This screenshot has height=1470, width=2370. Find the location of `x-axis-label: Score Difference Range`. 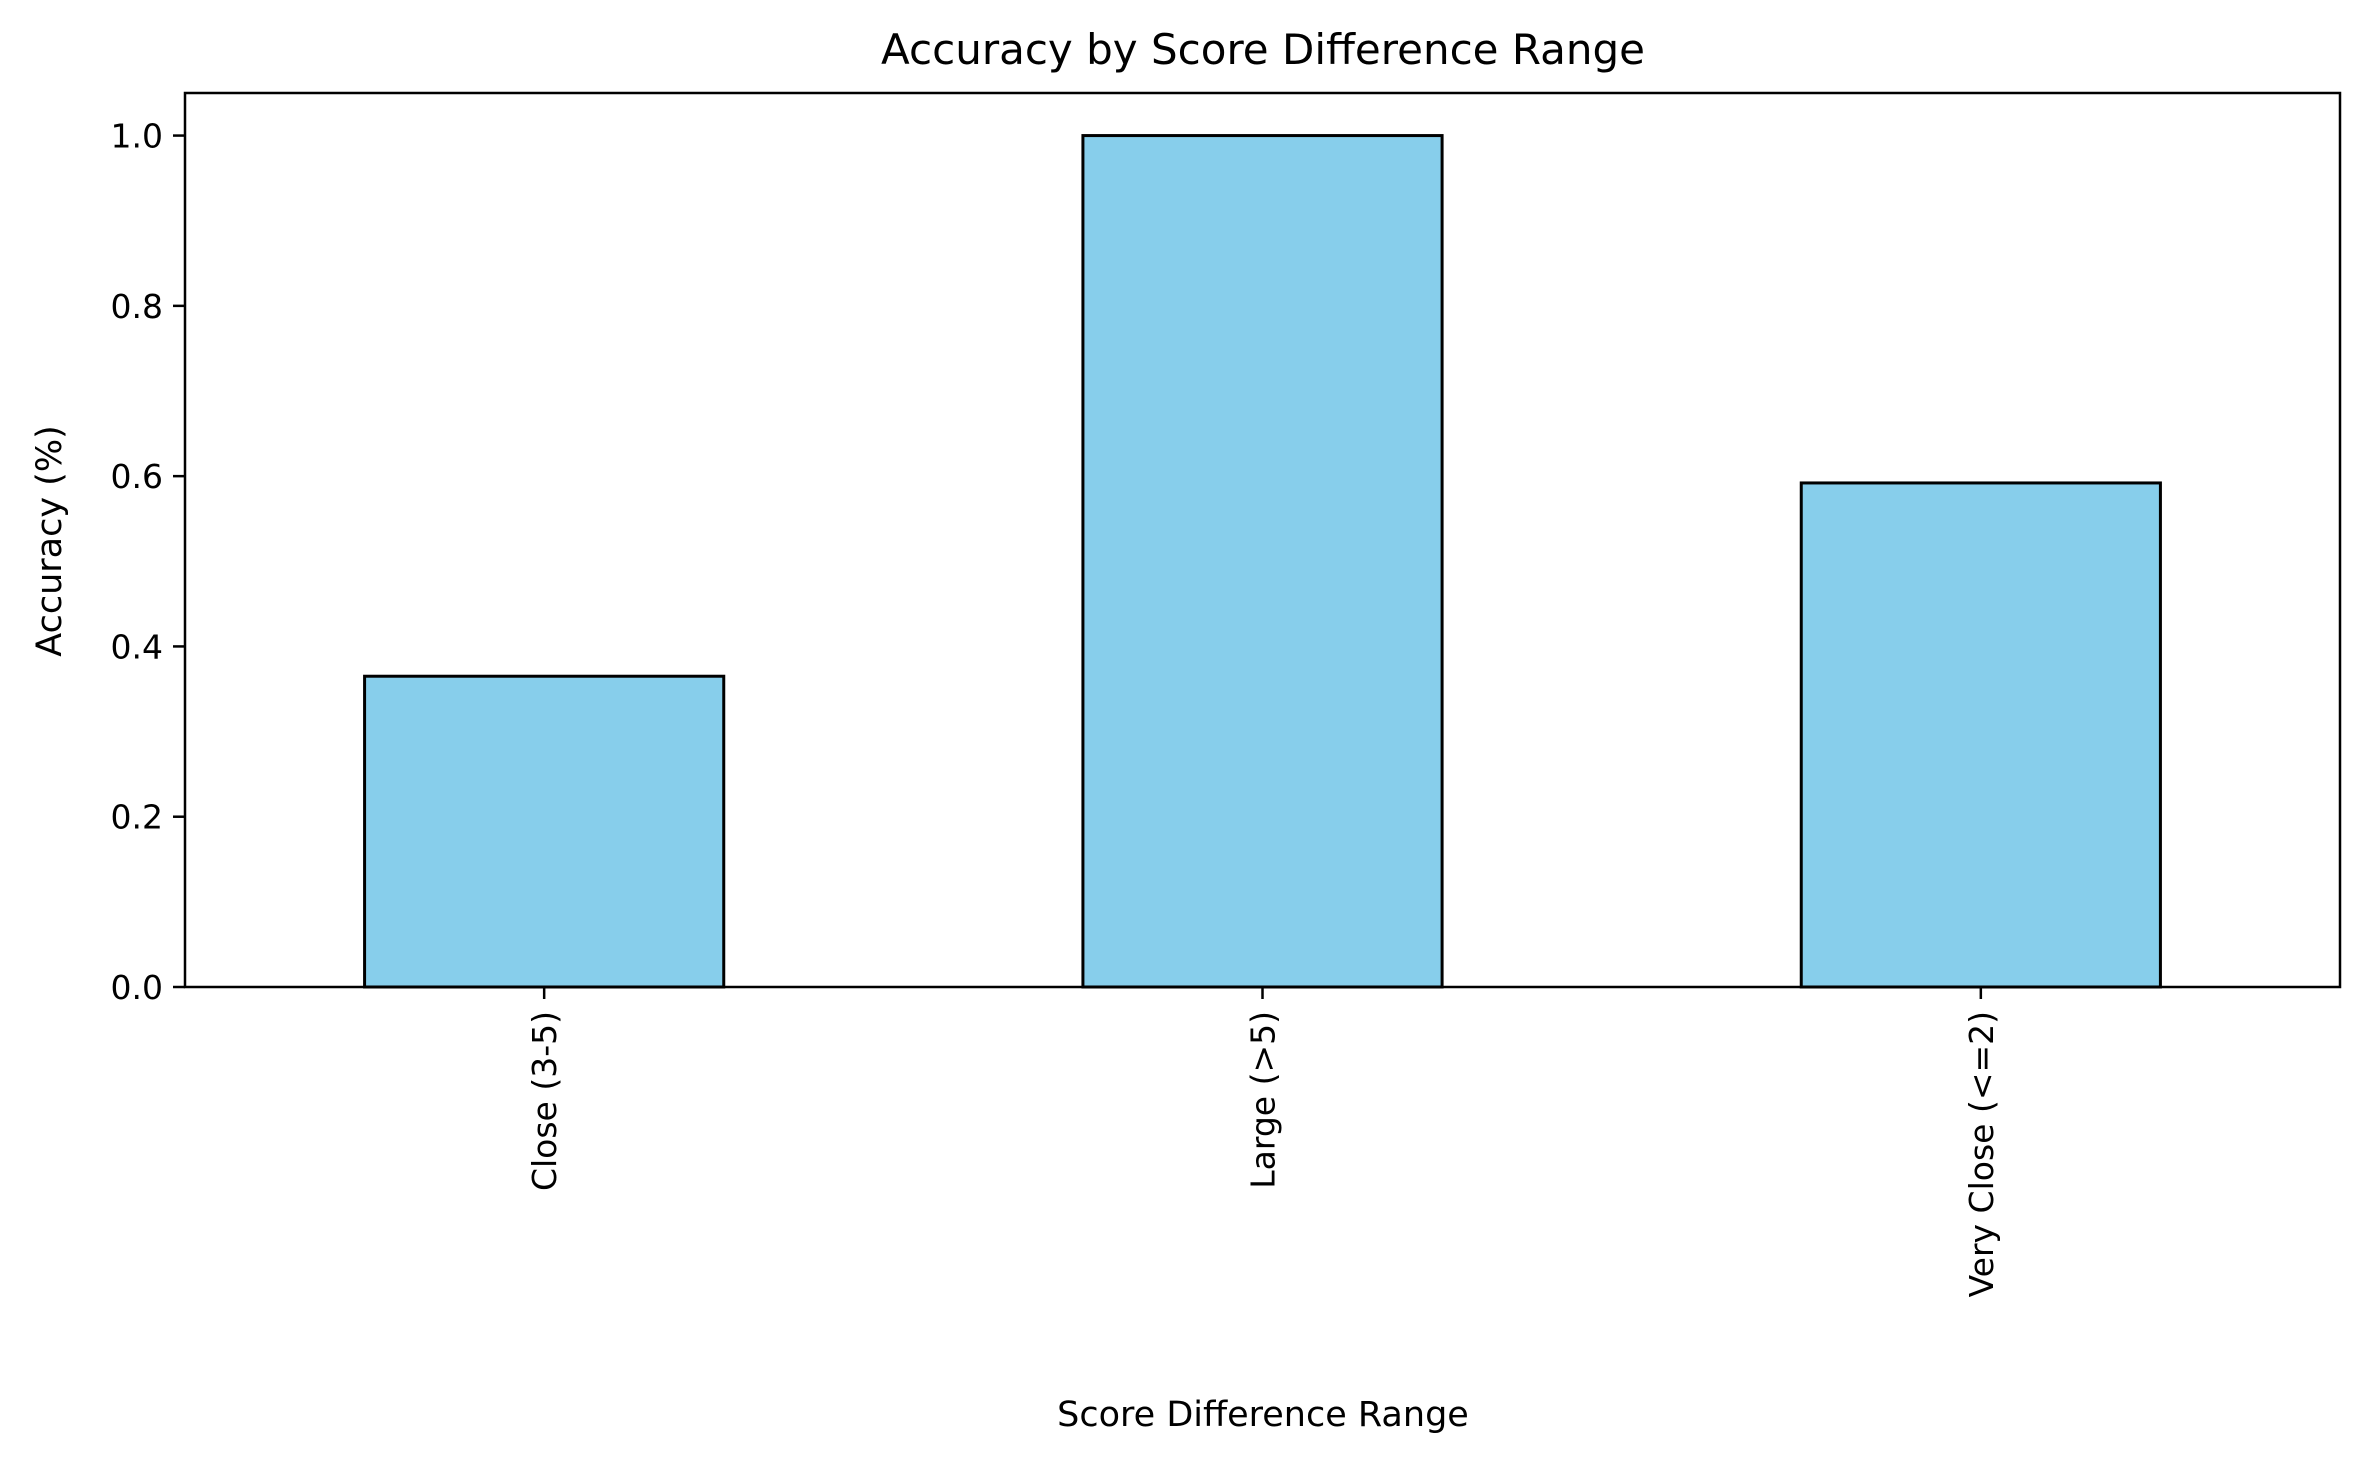

x-axis-label: Score Difference Range is located at coordinates (1263, 1415).